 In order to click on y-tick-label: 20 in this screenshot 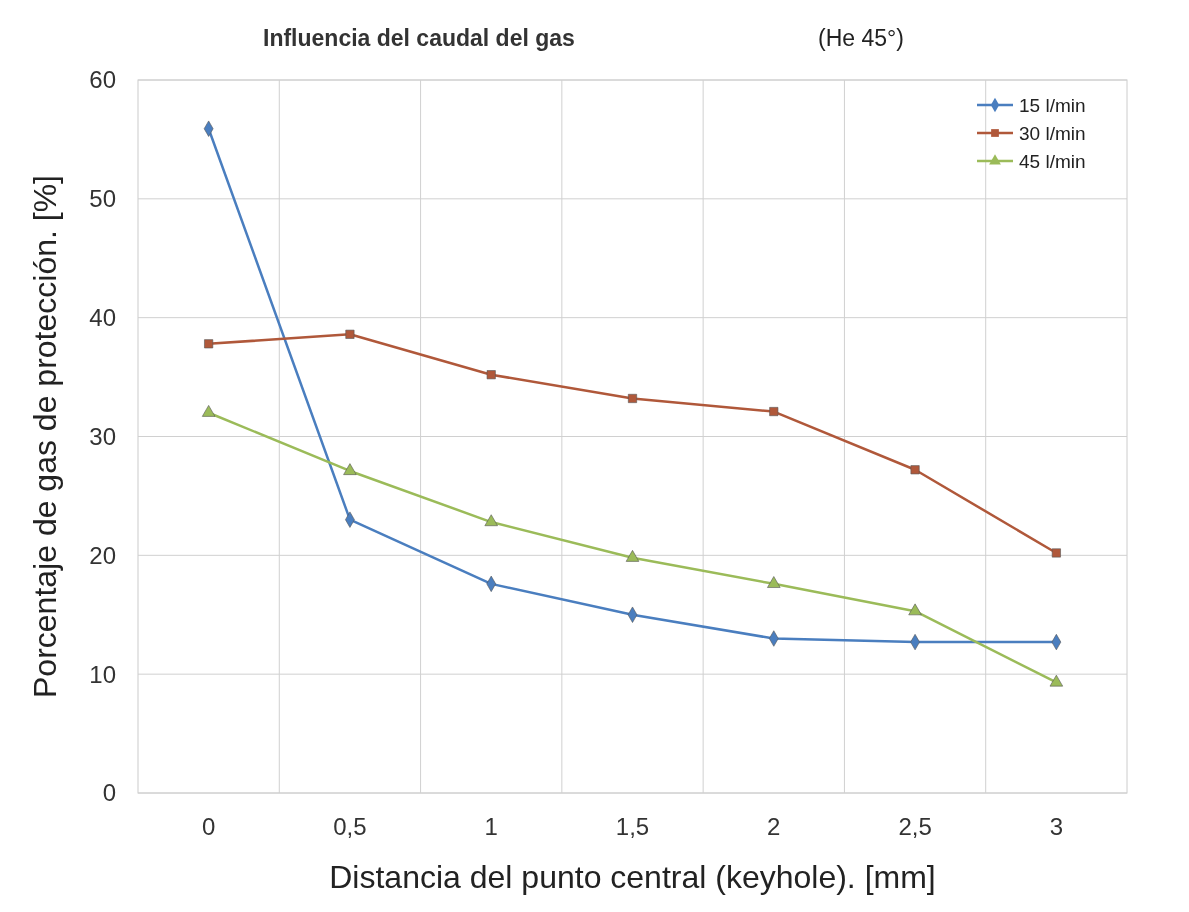, I will do `click(102, 555)`.